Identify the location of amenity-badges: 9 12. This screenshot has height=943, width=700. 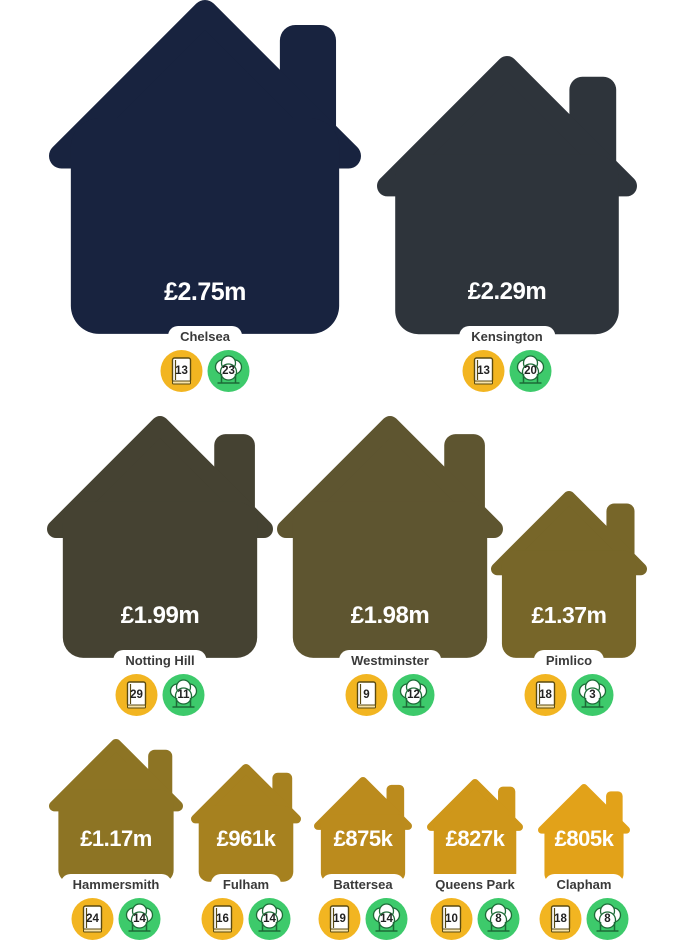
(390, 695).